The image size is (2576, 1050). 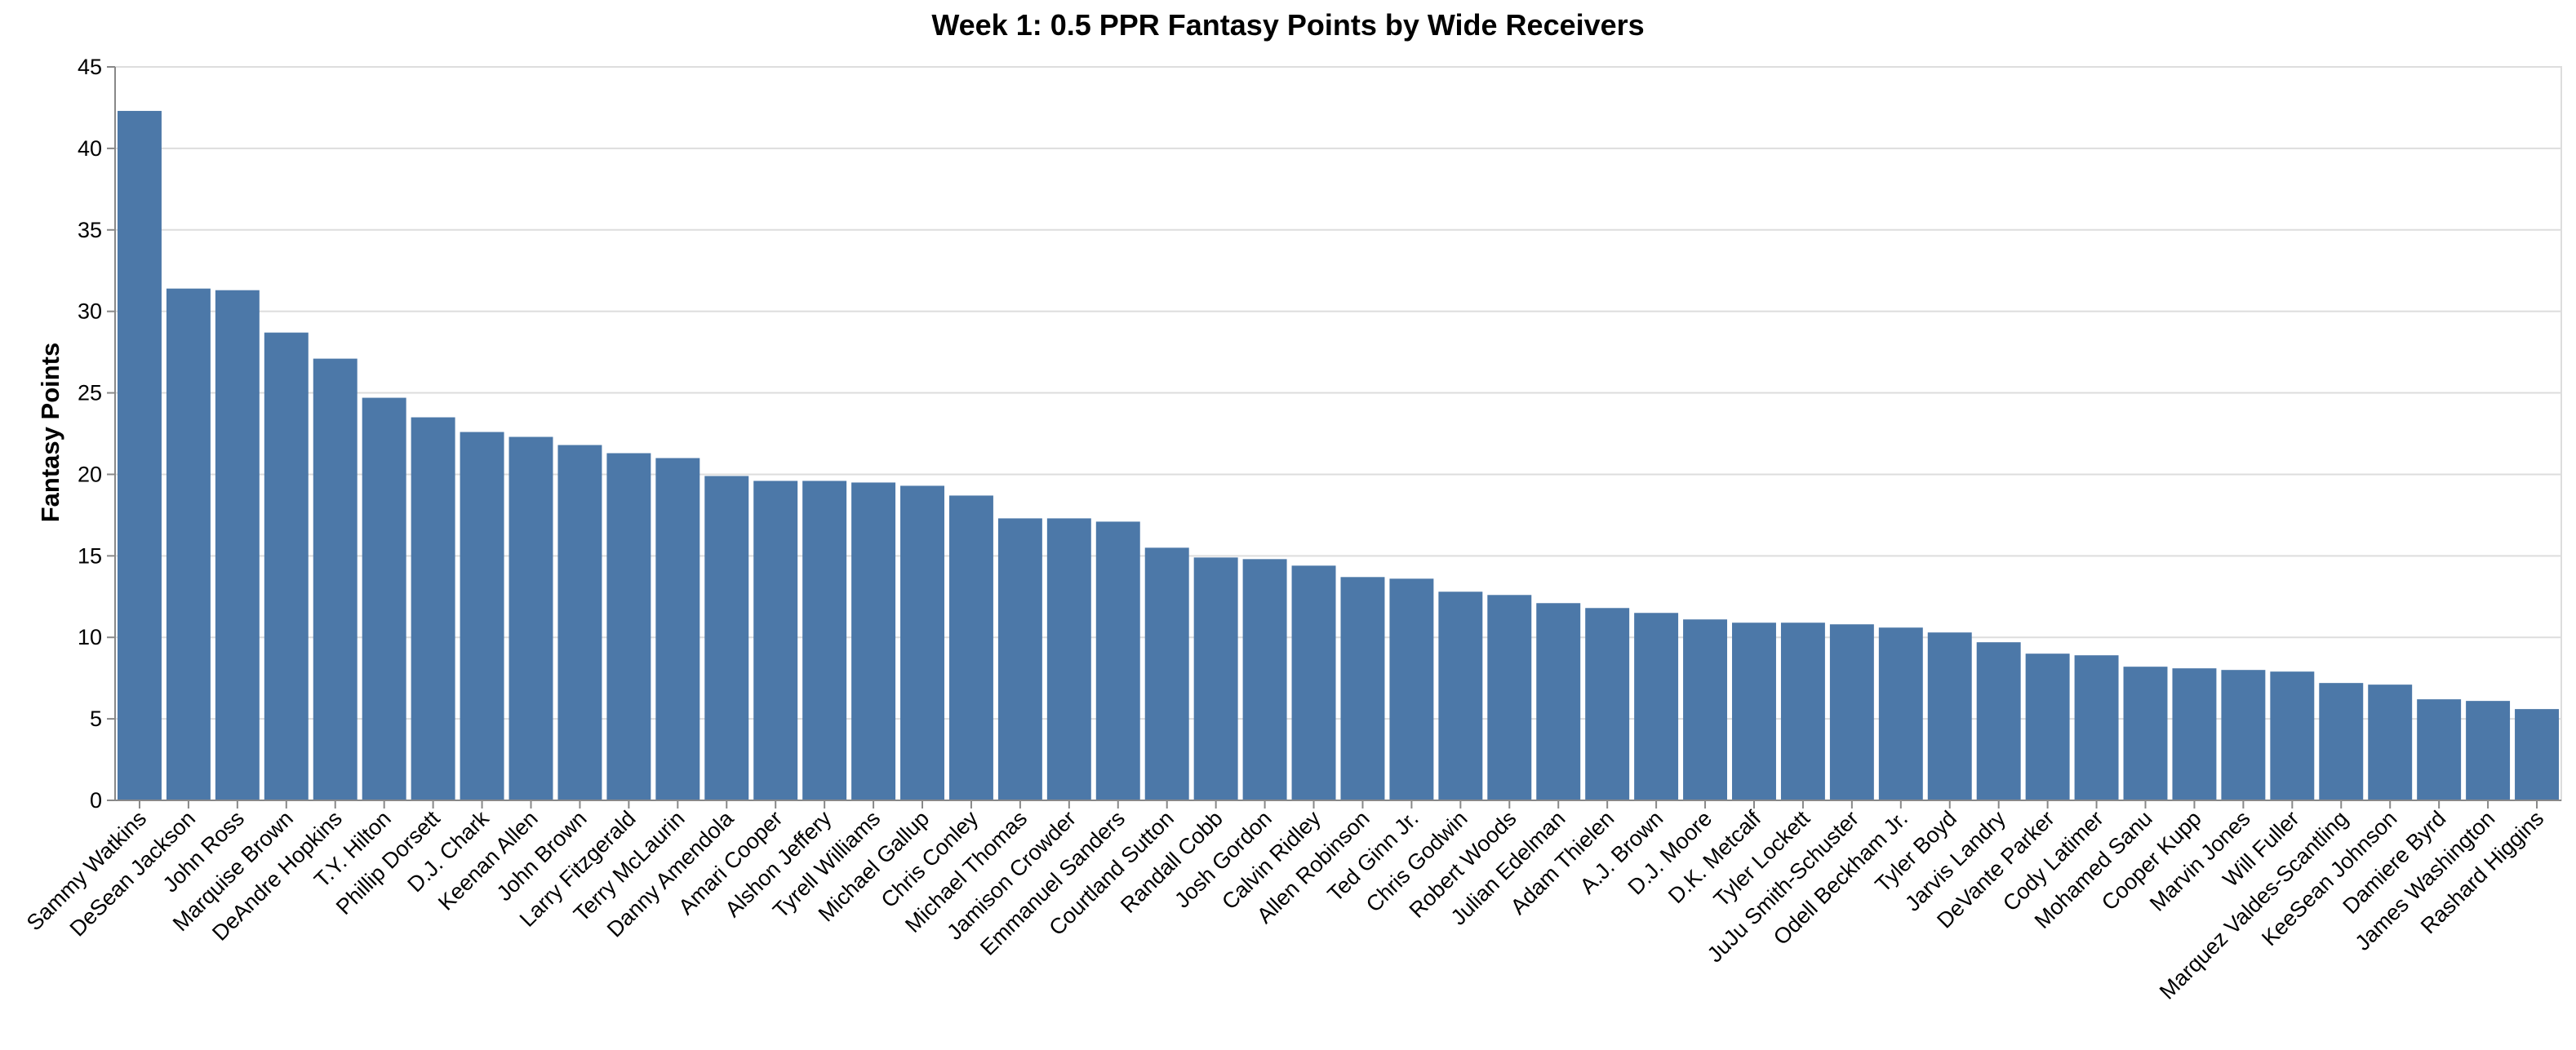 I want to click on y-tick-label: 5, so click(x=96, y=719).